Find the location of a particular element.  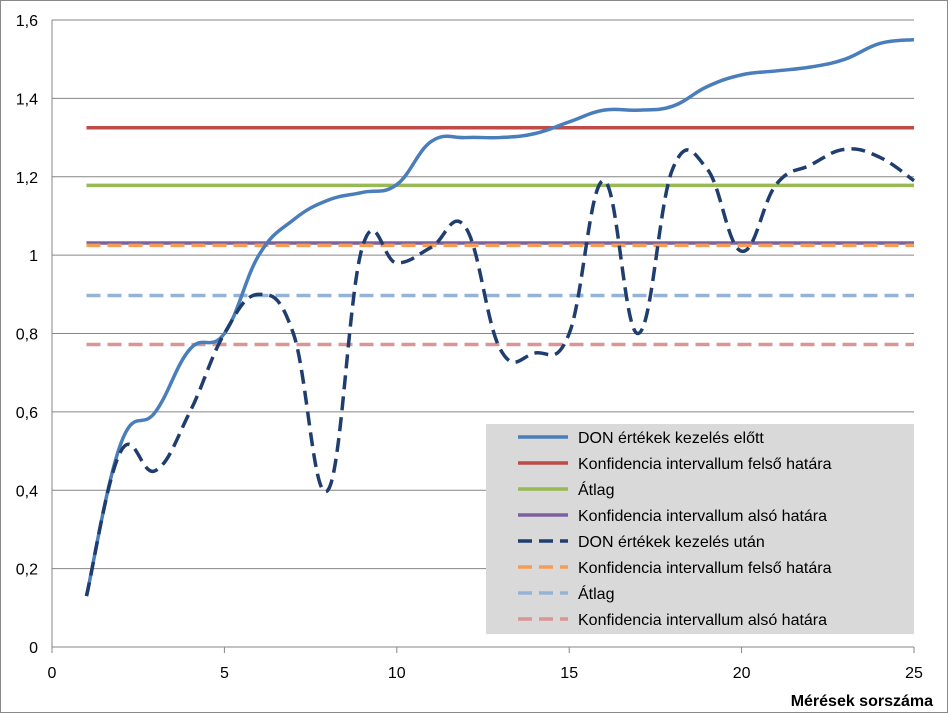

y-tick-label: 0,6 is located at coordinates (27, 413).